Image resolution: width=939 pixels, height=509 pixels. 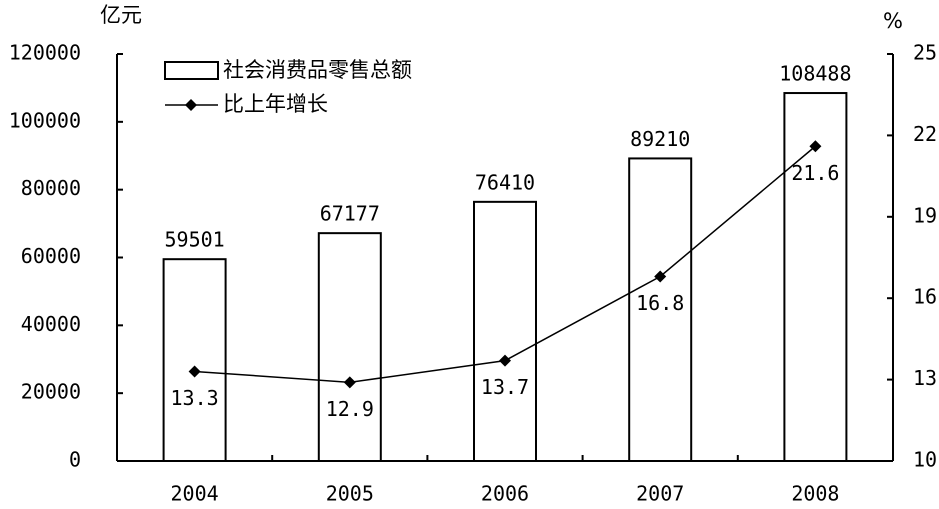 I want to click on y2-tick-label: 13, so click(x=925, y=378).